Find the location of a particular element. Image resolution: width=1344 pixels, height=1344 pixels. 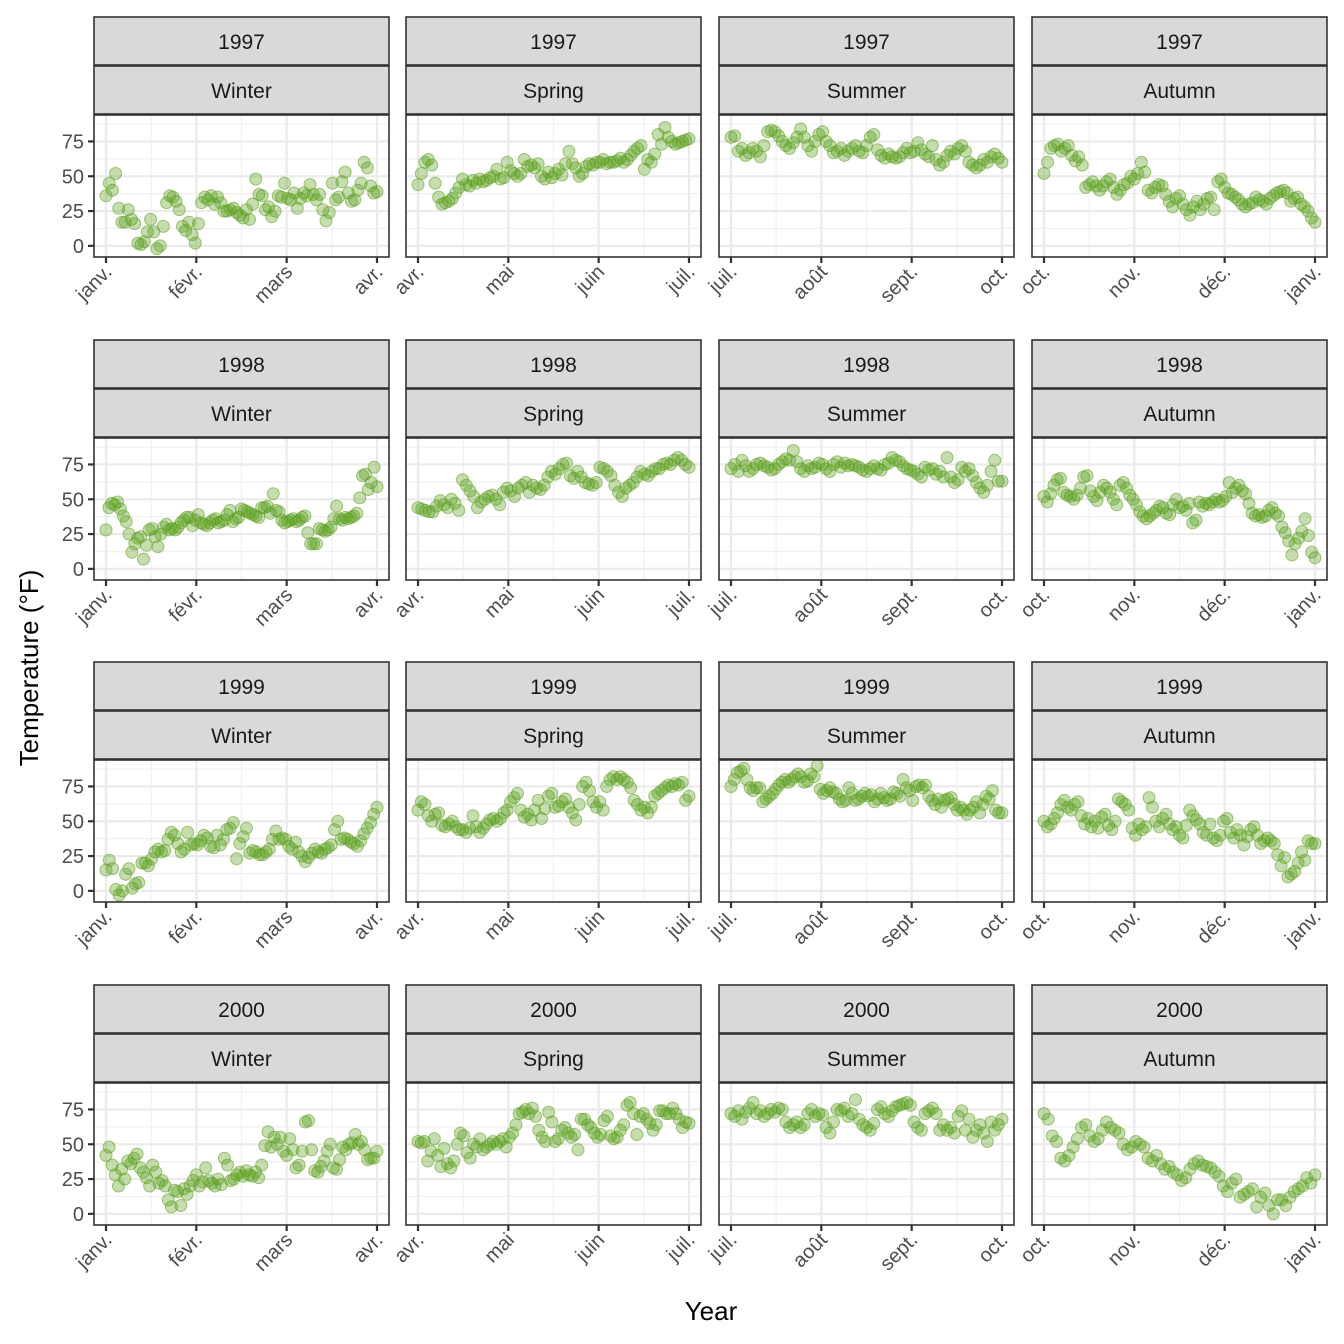

facet-panel: 1999 Autumn oct. nov. déc. janv. is located at coordinates (1172, 806).